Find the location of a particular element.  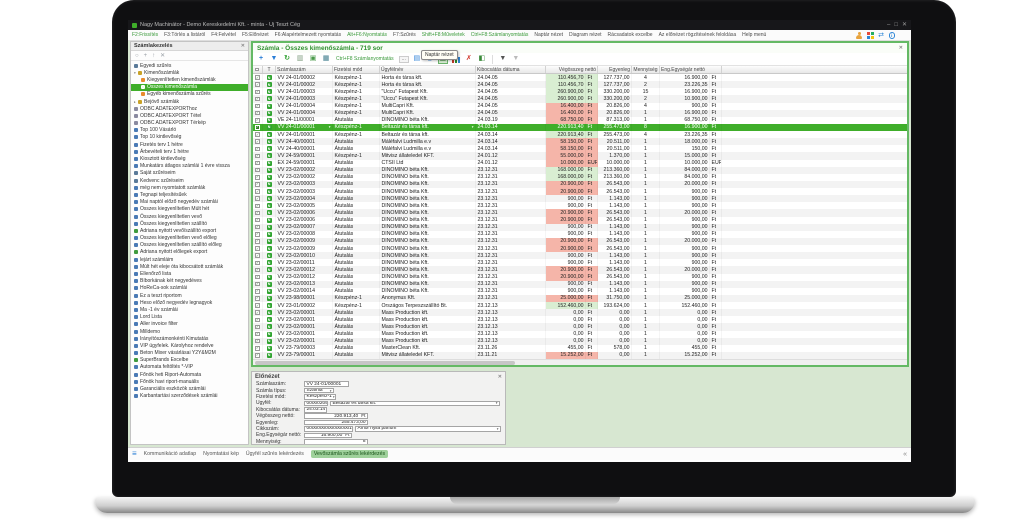

sidebar-item: ODBC ADATEXPORT Tétel is located at coordinates (189, 115).